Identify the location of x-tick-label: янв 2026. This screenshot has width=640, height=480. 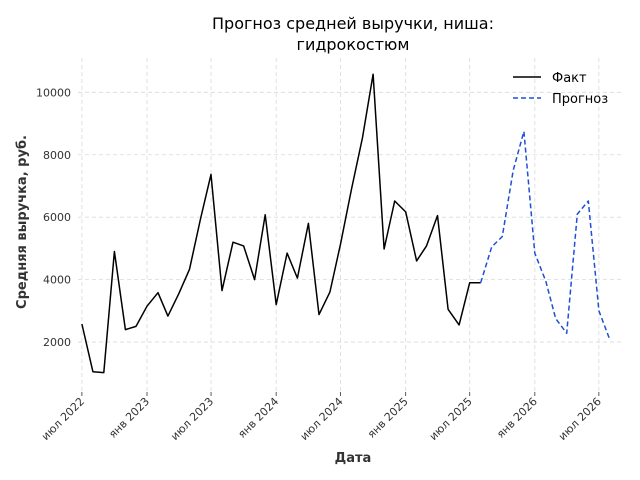
(517, 418).